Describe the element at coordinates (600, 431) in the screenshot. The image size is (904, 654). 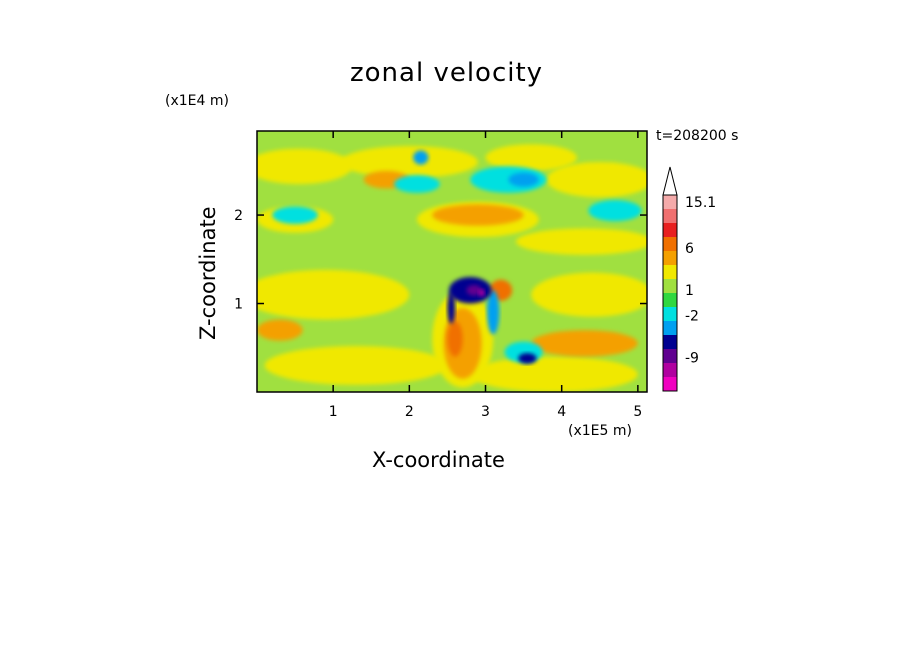
I see `x-axis-multiplier: (x1E5 m)` at that location.